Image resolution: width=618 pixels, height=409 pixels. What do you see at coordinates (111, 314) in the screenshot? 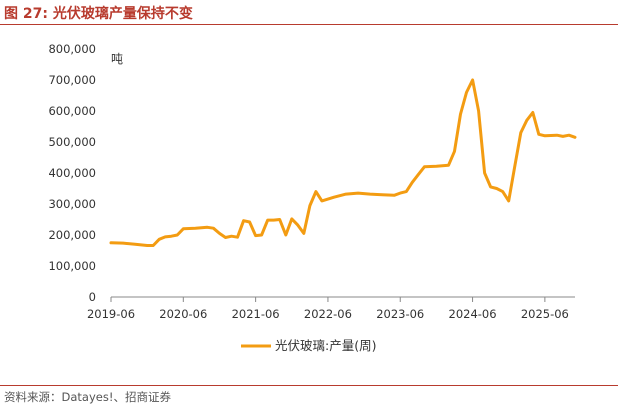
I see `x-tick-label: 2019-06` at bounding box center [111, 314].